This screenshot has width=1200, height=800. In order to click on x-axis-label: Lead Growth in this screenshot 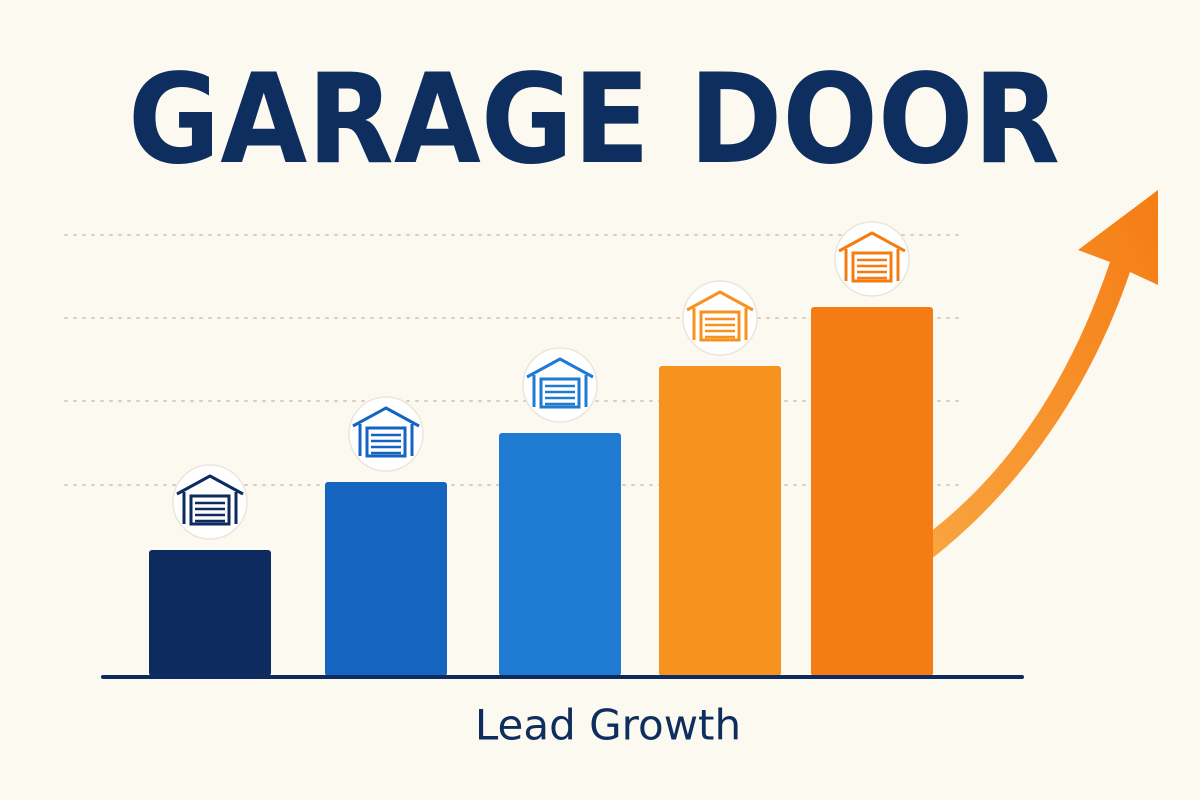, I will do `click(608, 725)`.